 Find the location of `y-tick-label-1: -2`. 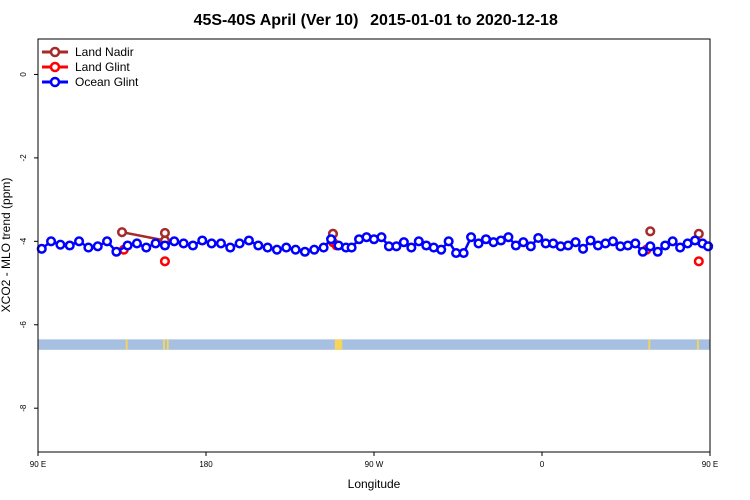

y-tick-label-1: -2 is located at coordinates (23, 158).